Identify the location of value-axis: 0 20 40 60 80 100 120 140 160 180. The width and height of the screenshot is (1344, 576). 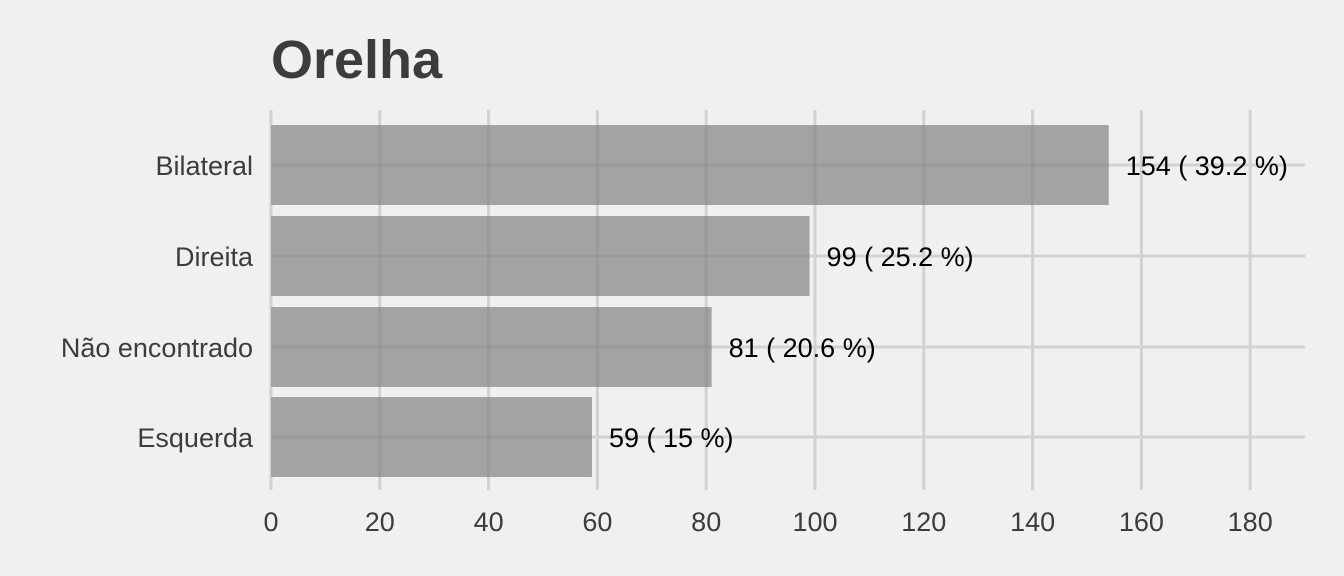
(767, 522).